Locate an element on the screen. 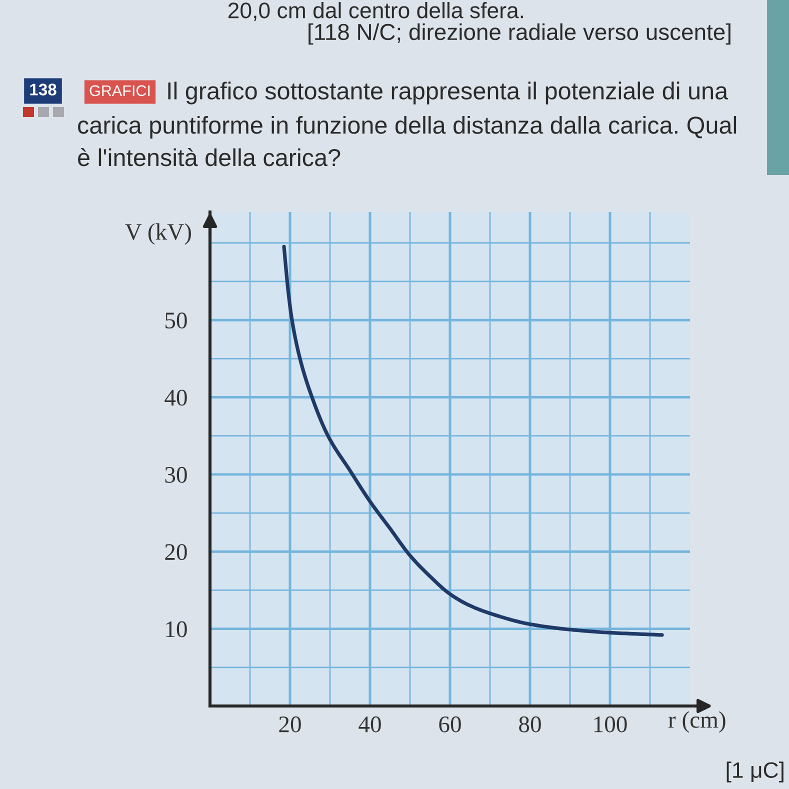 The height and width of the screenshot is (789, 789). y-tick-label: 40 is located at coordinates (175, 398).